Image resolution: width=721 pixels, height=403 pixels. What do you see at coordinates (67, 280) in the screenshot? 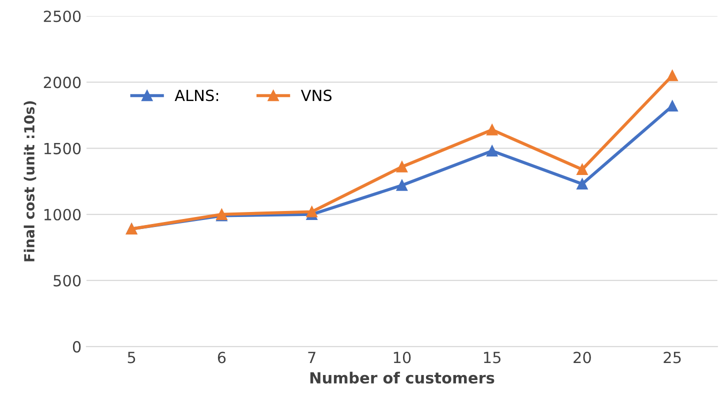
I see `y-tick-label: 500` at bounding box center [67, 280].